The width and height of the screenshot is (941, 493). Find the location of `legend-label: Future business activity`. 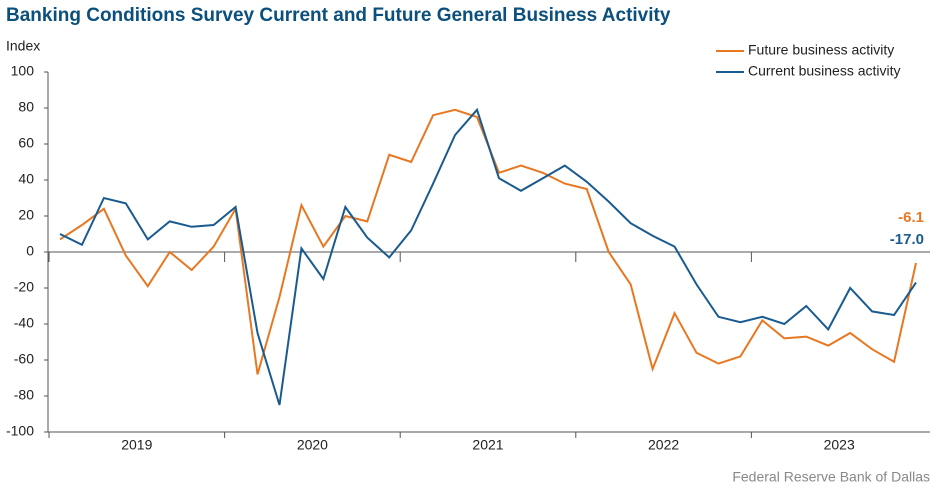

legend-label: Future business activity is located at coordinates (821, 50).